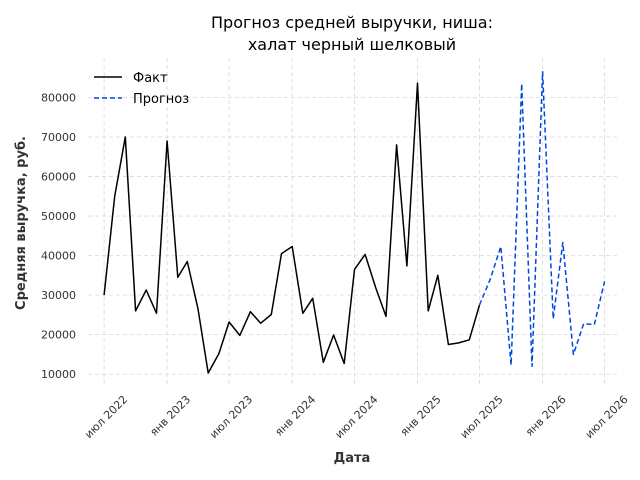  I want to click on y-axis-ticks: 10000 20000 30000 40000 50000 60000 70000 80000, so click(58, 237).